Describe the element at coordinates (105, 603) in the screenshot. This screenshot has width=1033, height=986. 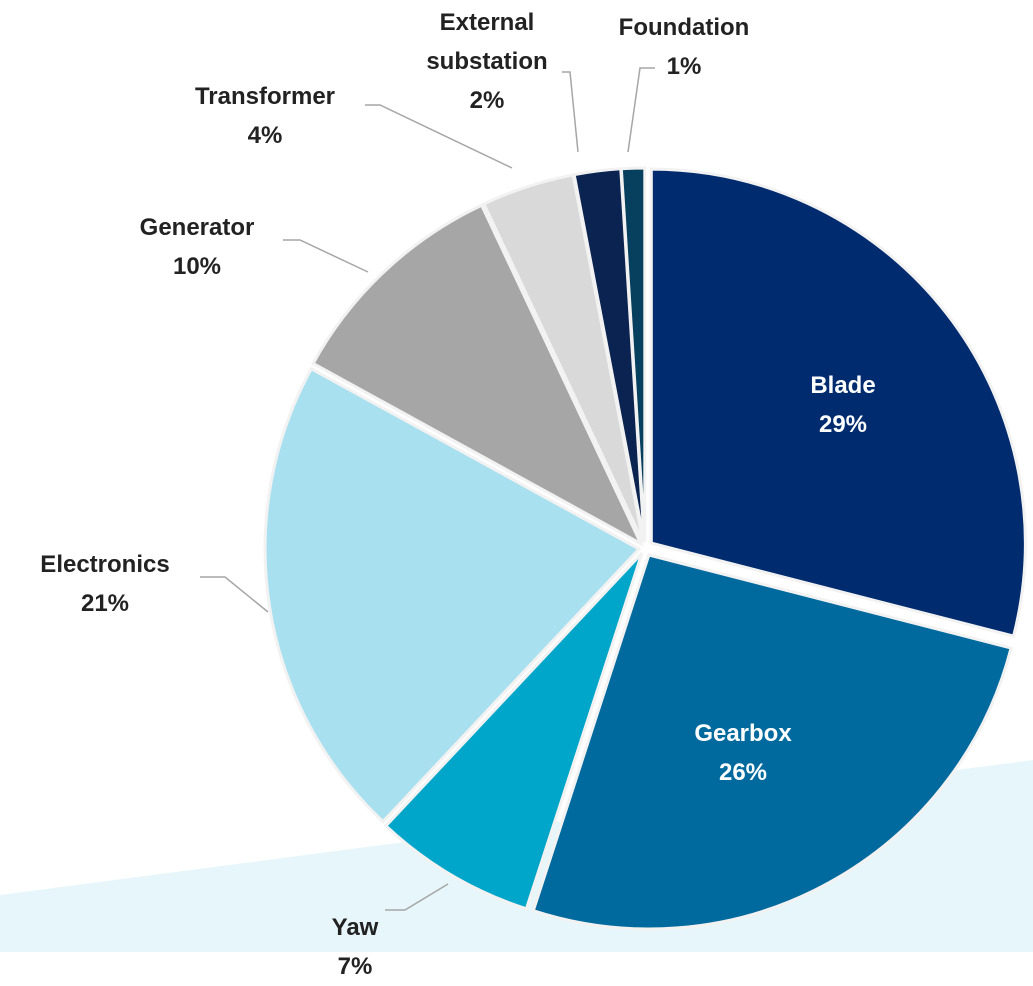
I see `value-label: 21%` at that location.